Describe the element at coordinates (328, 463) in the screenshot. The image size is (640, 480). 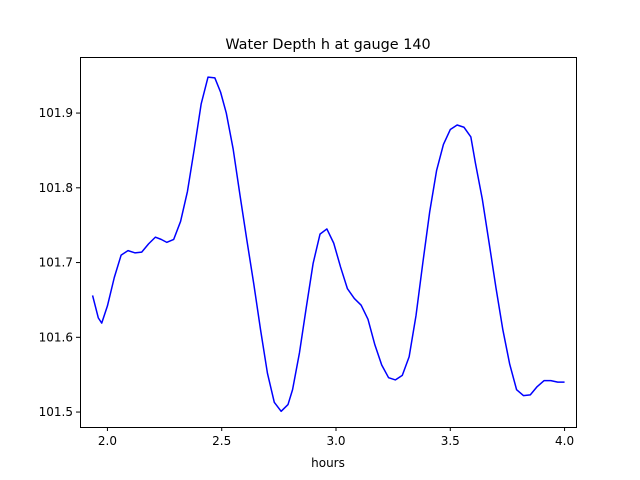
I see `x-axis-label: hours` at that location.